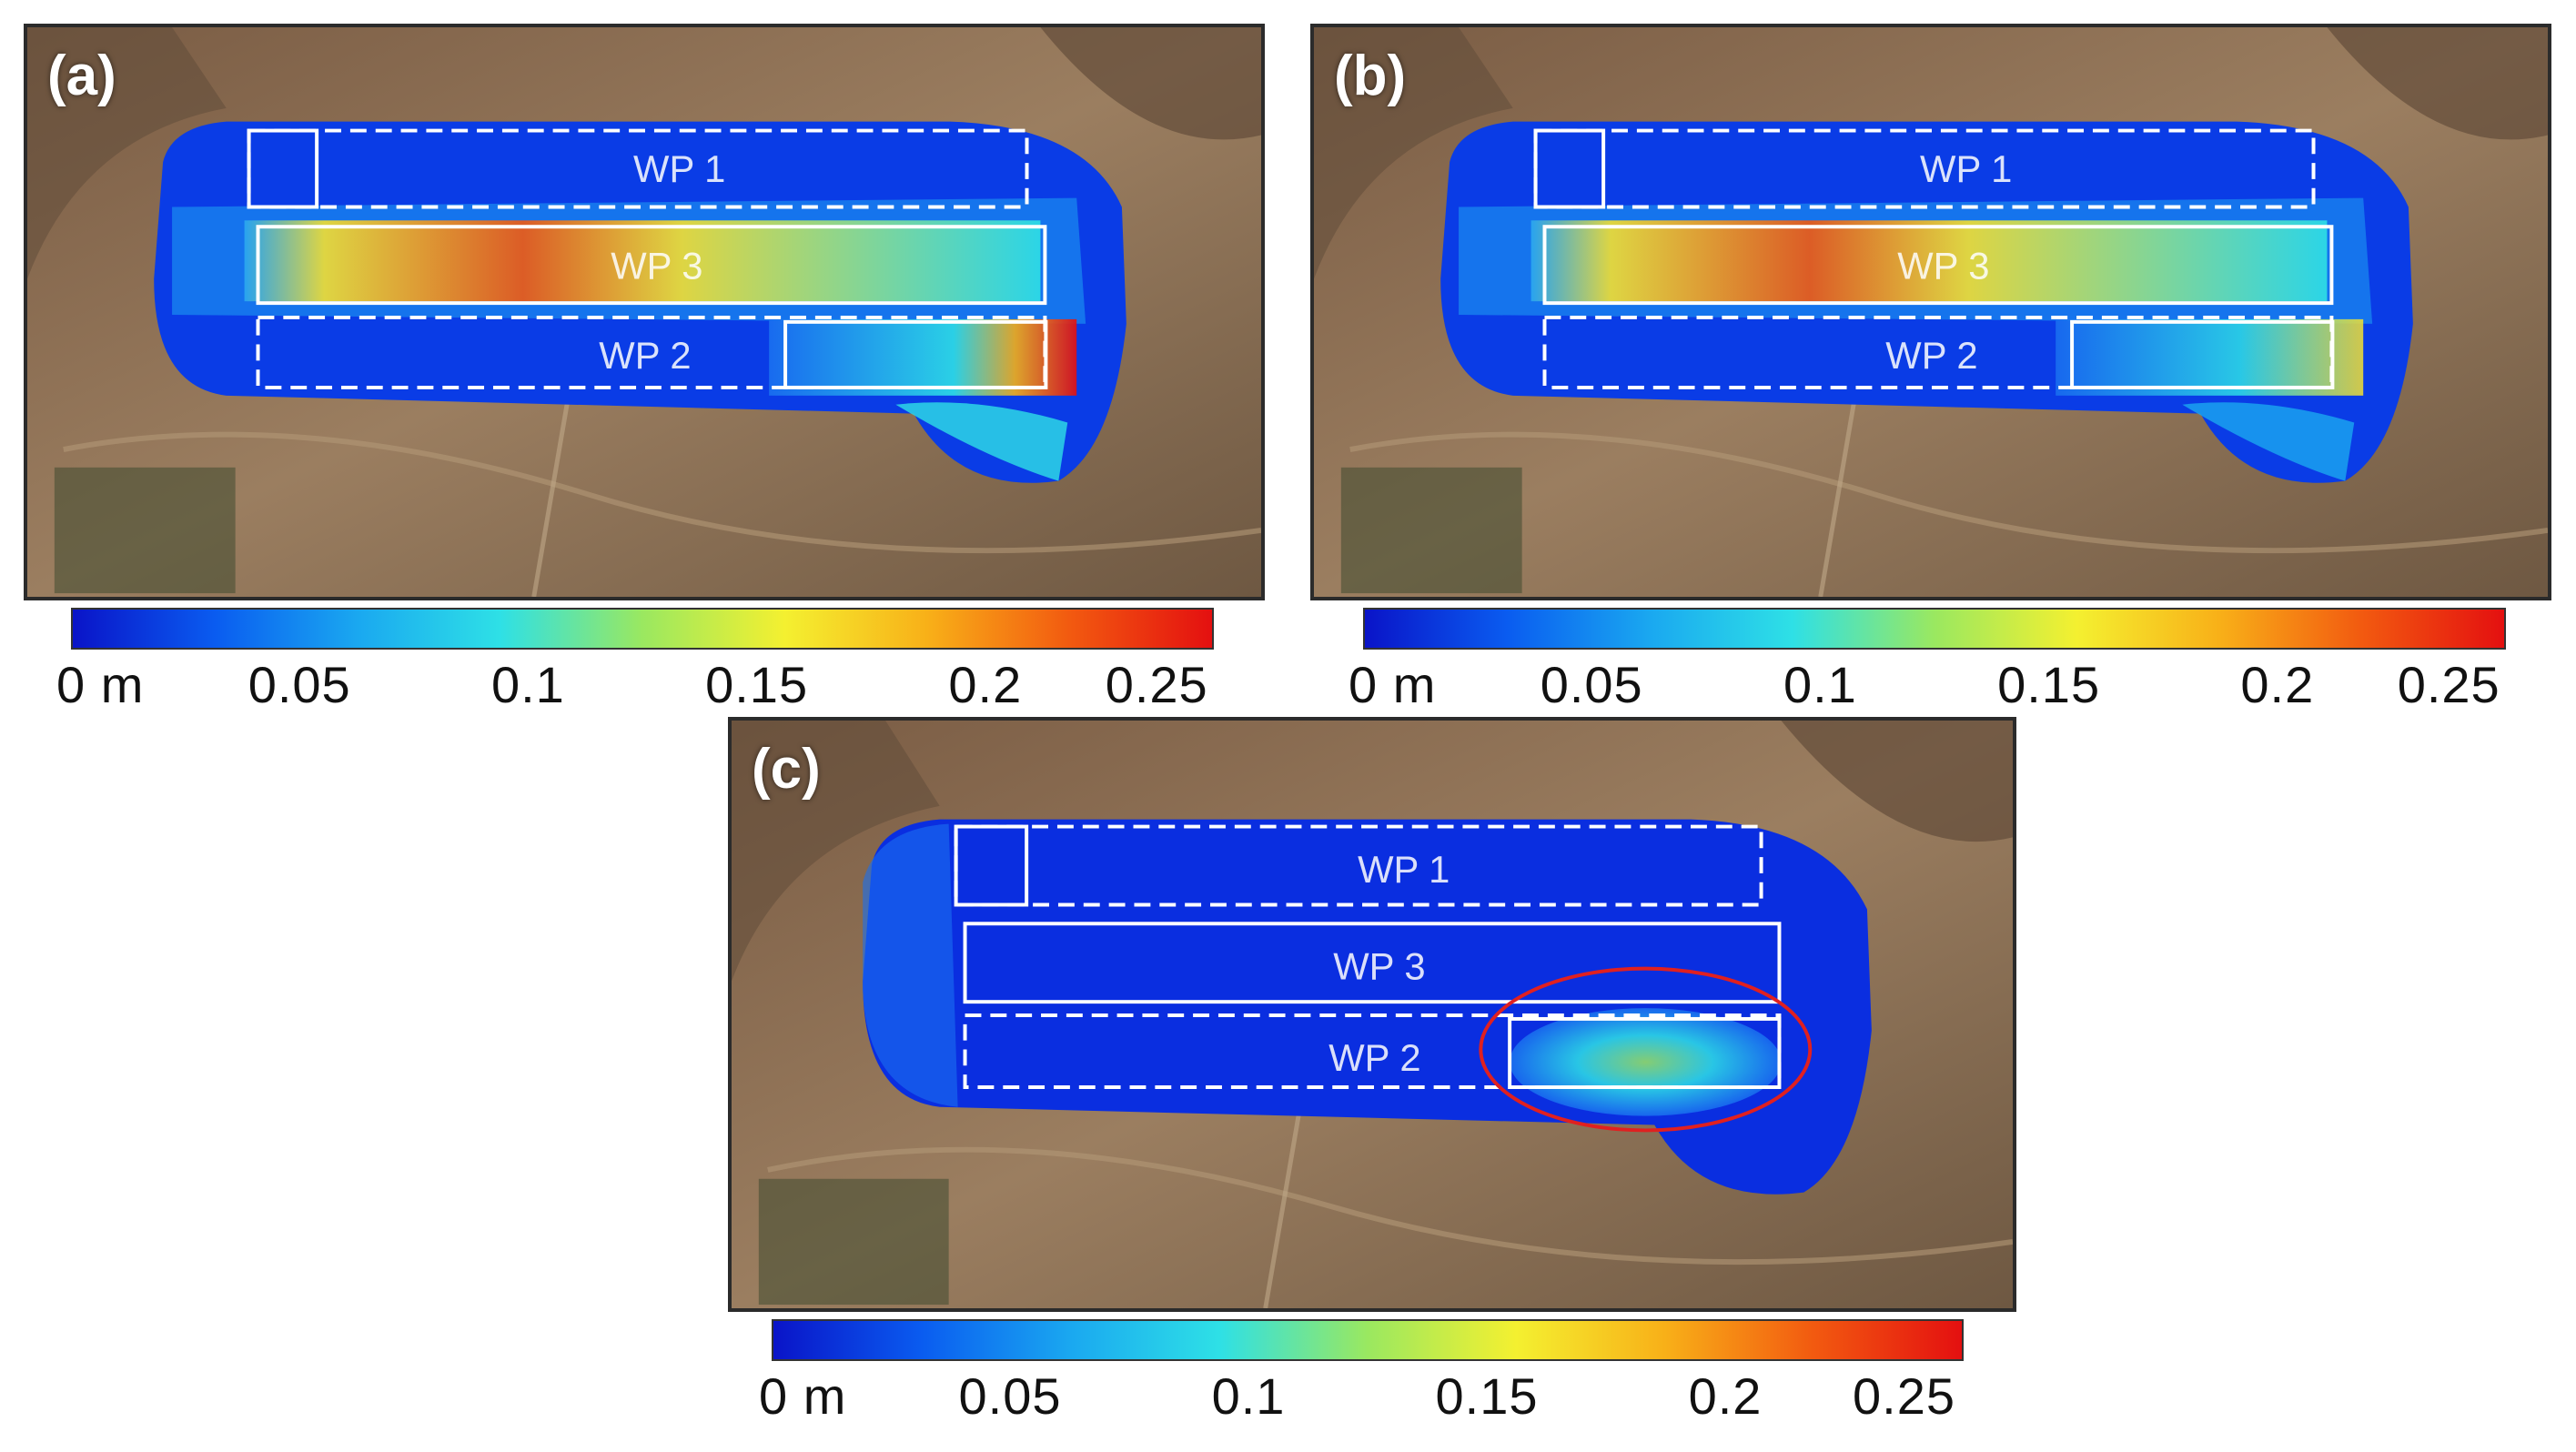 Image resolution: width=2576 pixels, height=1452 pixels. What do you see at coordinates (1370, 76) in the screenshot?
I see `panel-label-b: (b)` at bounding box center [1370, 76].